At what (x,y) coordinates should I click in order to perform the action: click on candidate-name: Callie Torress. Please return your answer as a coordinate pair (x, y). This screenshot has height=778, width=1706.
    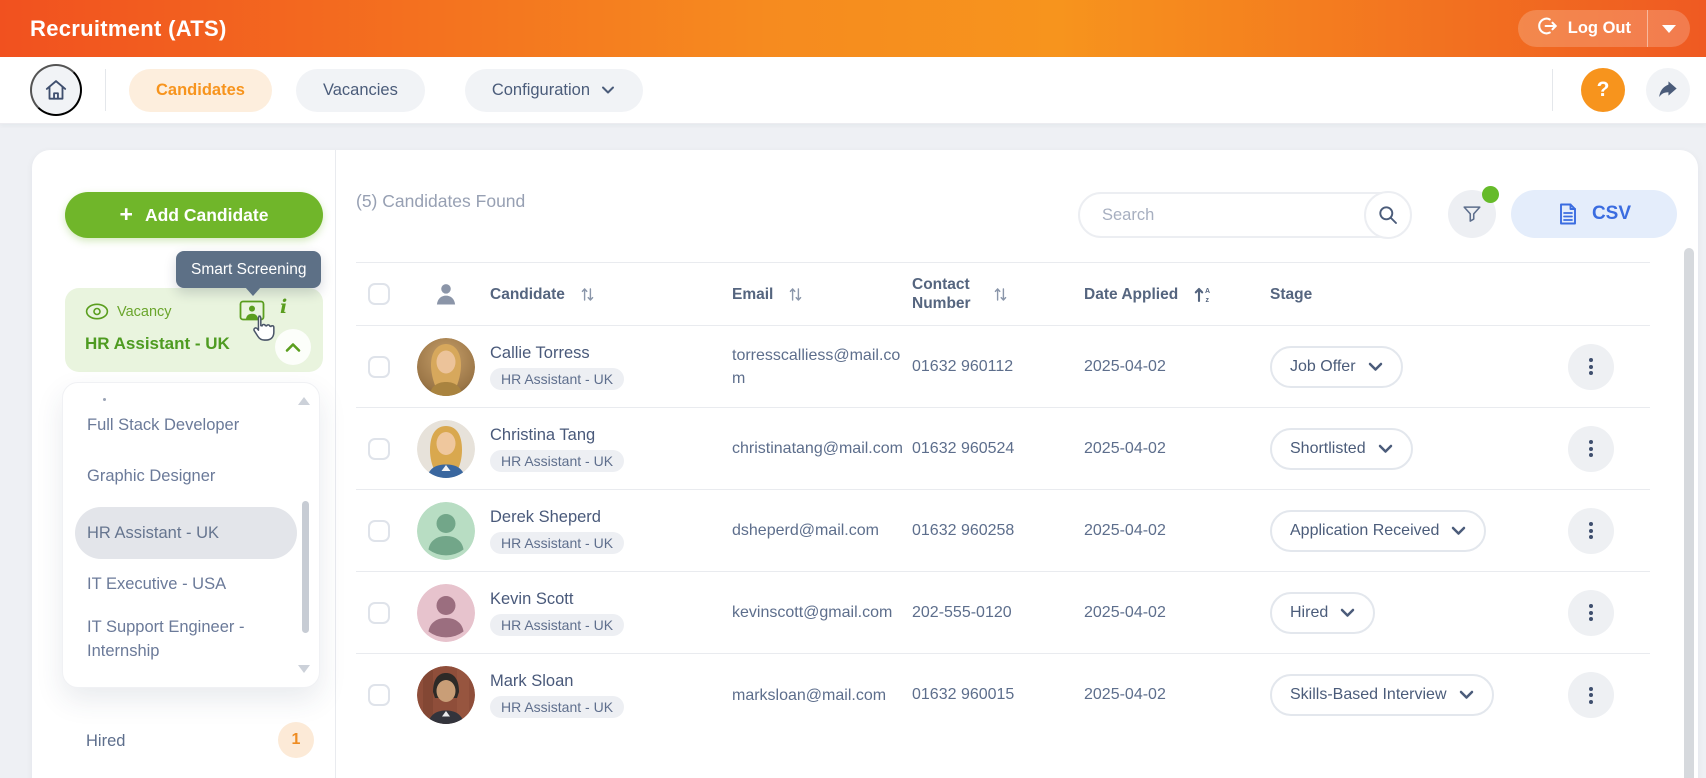
    Looking at the image, I should click on (540, 352).